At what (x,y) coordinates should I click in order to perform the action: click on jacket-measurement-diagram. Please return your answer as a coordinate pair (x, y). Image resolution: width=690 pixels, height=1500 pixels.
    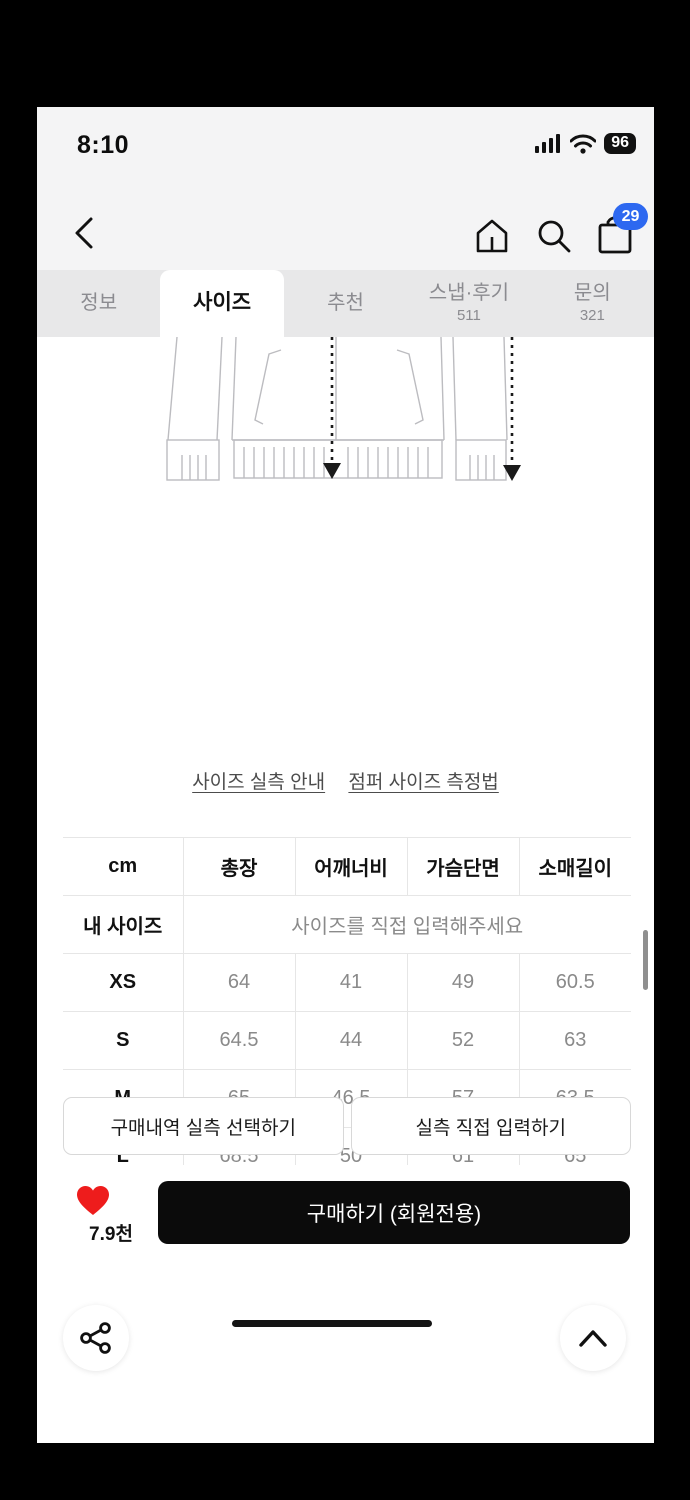
    Looking at the image, I should click on (350, 412).